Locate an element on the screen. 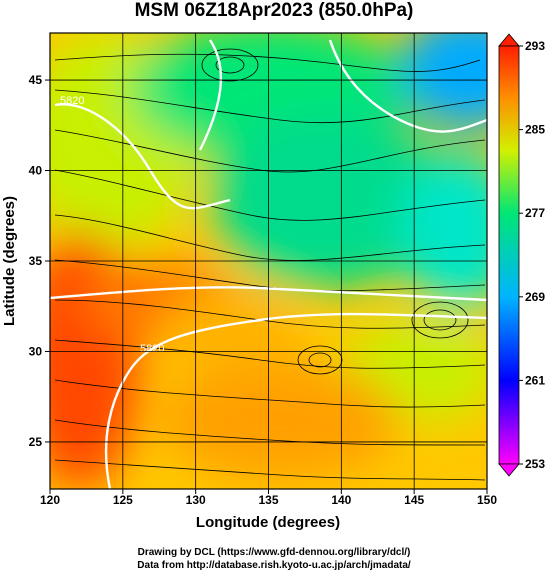  x-tick-label: 120 is located at coordinates (50, 500).